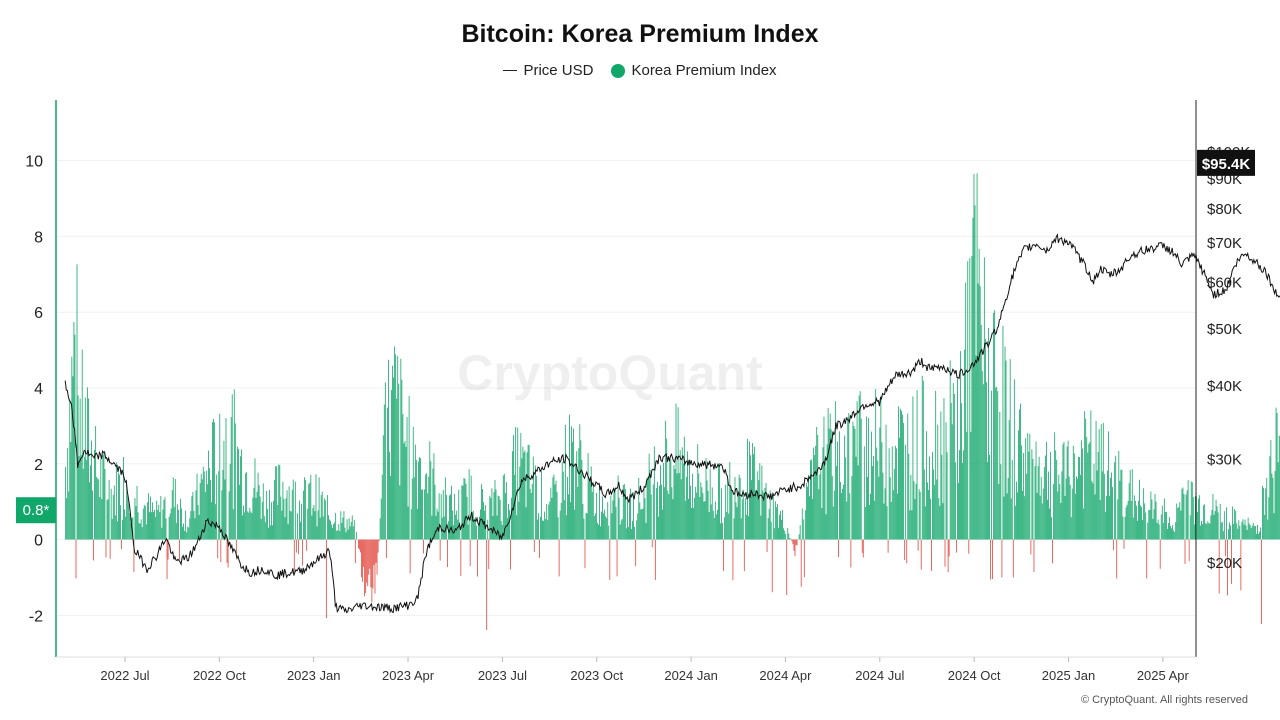  What do you see at coordinates (548, 70) in the screenshot?
I see `legend-item-price: Price USD` at bounding box center [548, 70].